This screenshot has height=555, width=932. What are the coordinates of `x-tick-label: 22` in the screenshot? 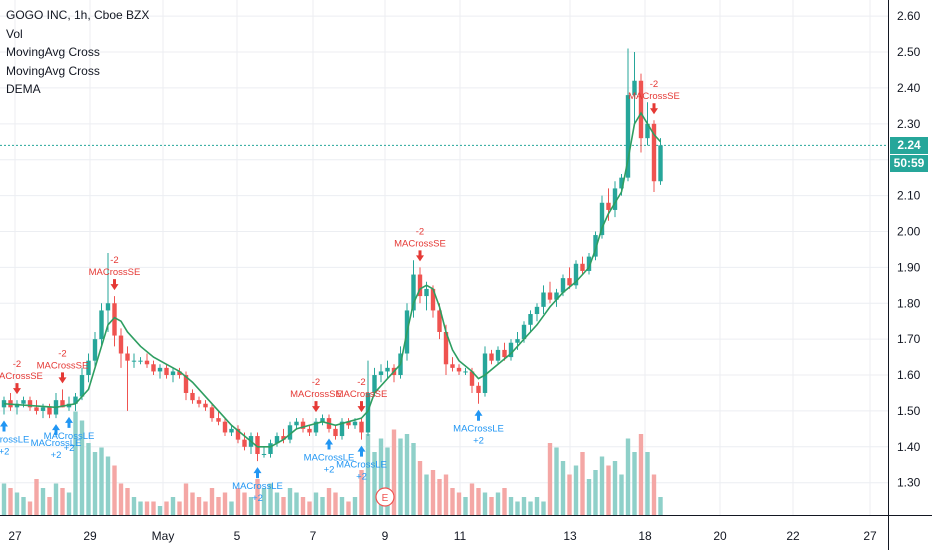 It's located at (793, 536).